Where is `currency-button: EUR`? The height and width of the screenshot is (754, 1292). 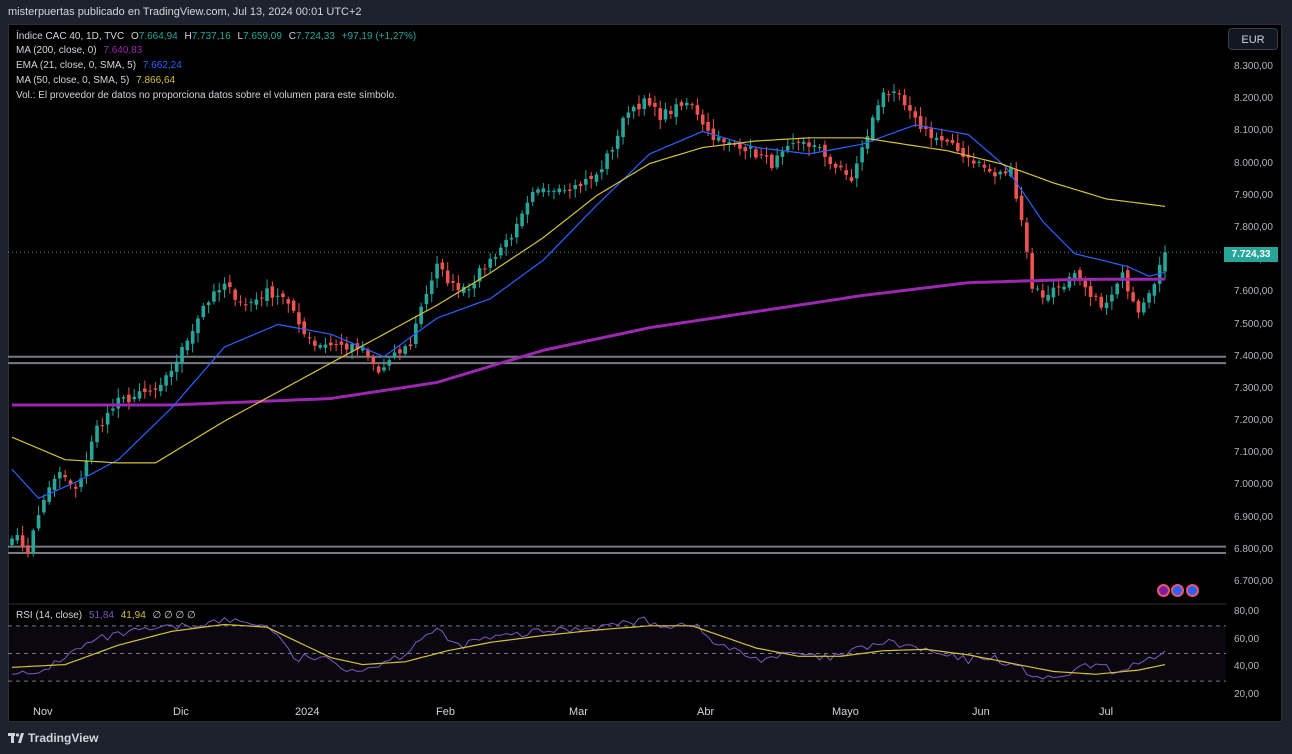
currency-button: EUR is located at coordinates (1253, 39).